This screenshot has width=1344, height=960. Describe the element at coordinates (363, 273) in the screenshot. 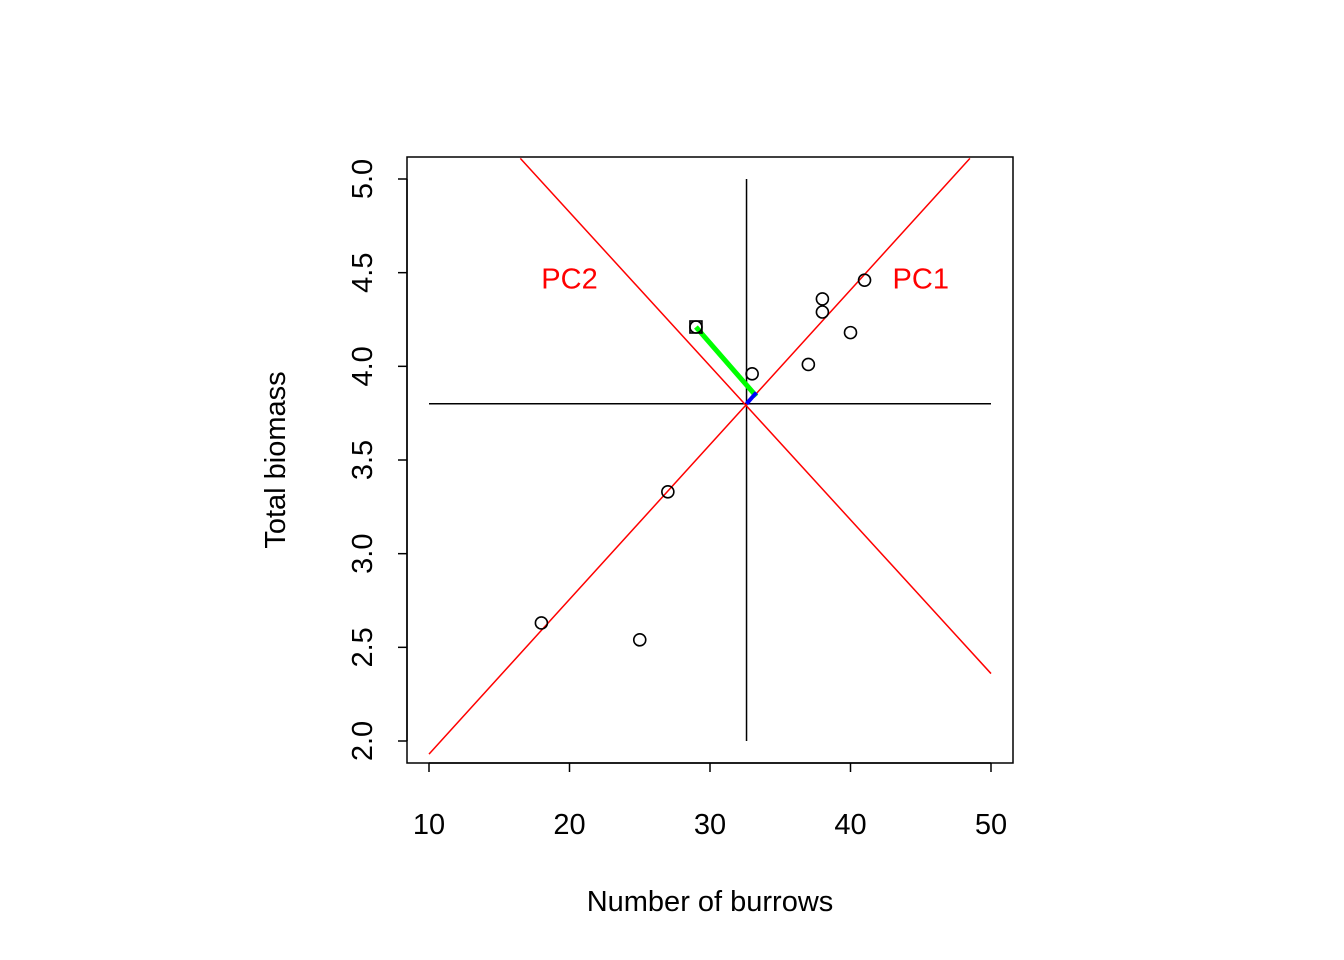

I see `y-tick-label: 4.5` at that location.